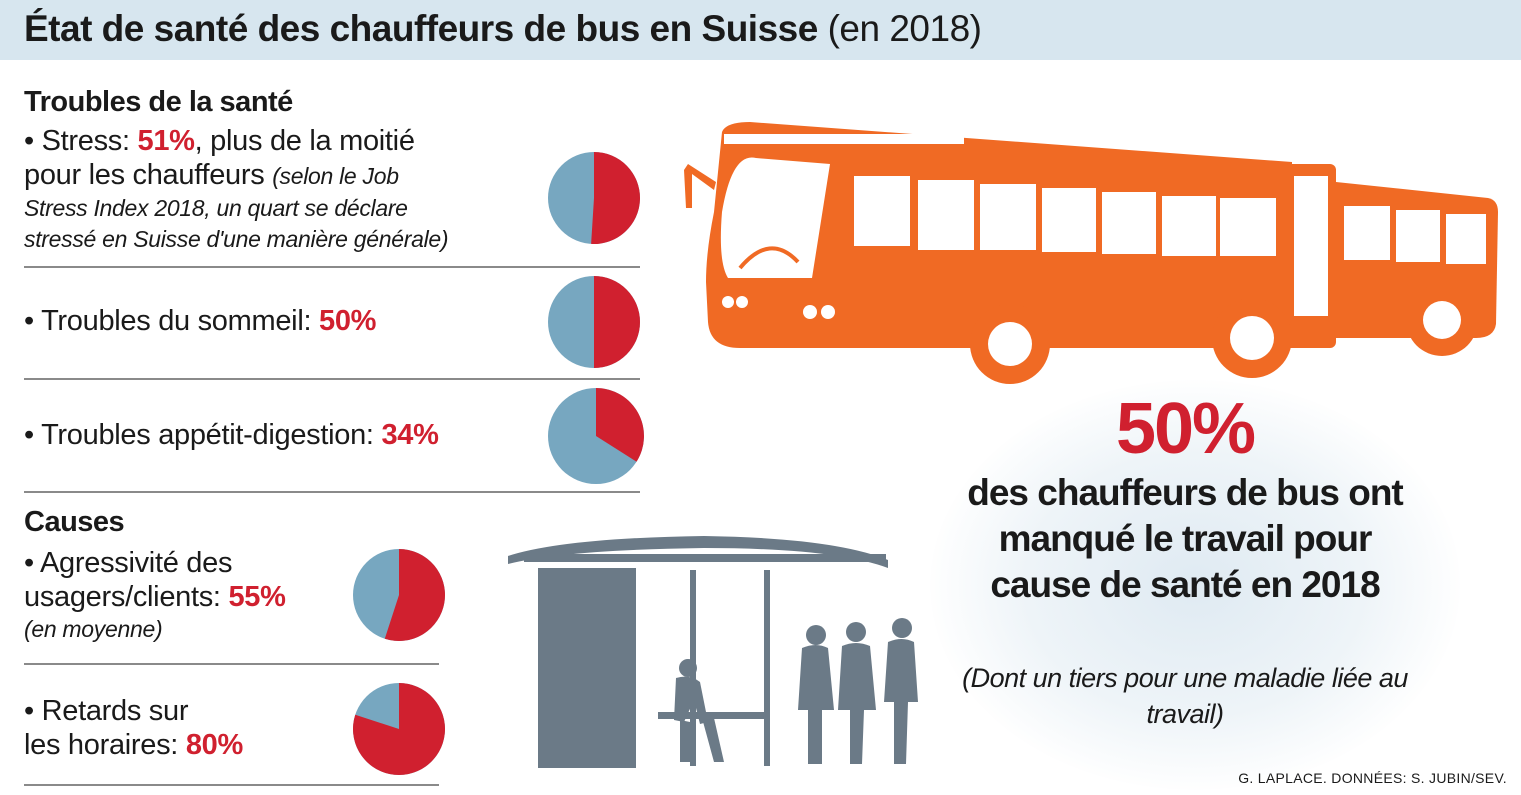 The width and height of the screenshot is (1521, 795). I want to click on pie-chart-sommeil, so click(594, 322).